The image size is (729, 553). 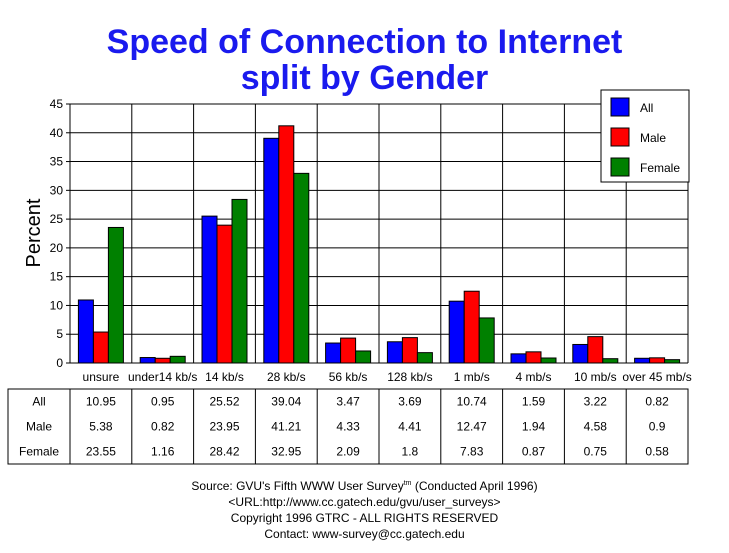 What do you see at coordinates (39, 427) in the screenshot?
I see `data-table-row-label: Male` at bounding box center [39, 427].